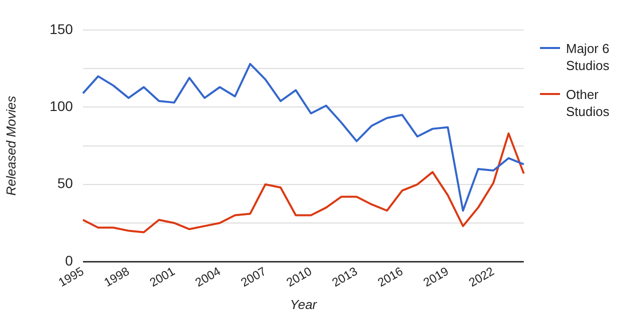  I want to click on y-tick-label: 50, so click(65, 183).